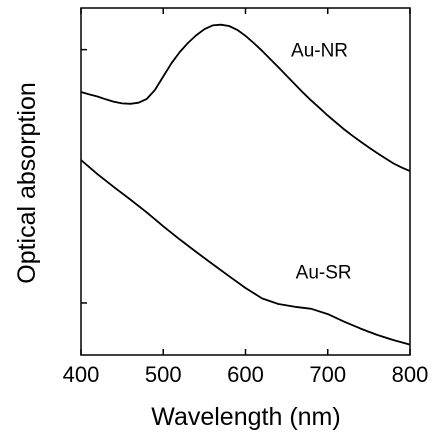 The image size is (432, 436). I want to click on series-label-au-sr: Au-SR, so click(324, 273).